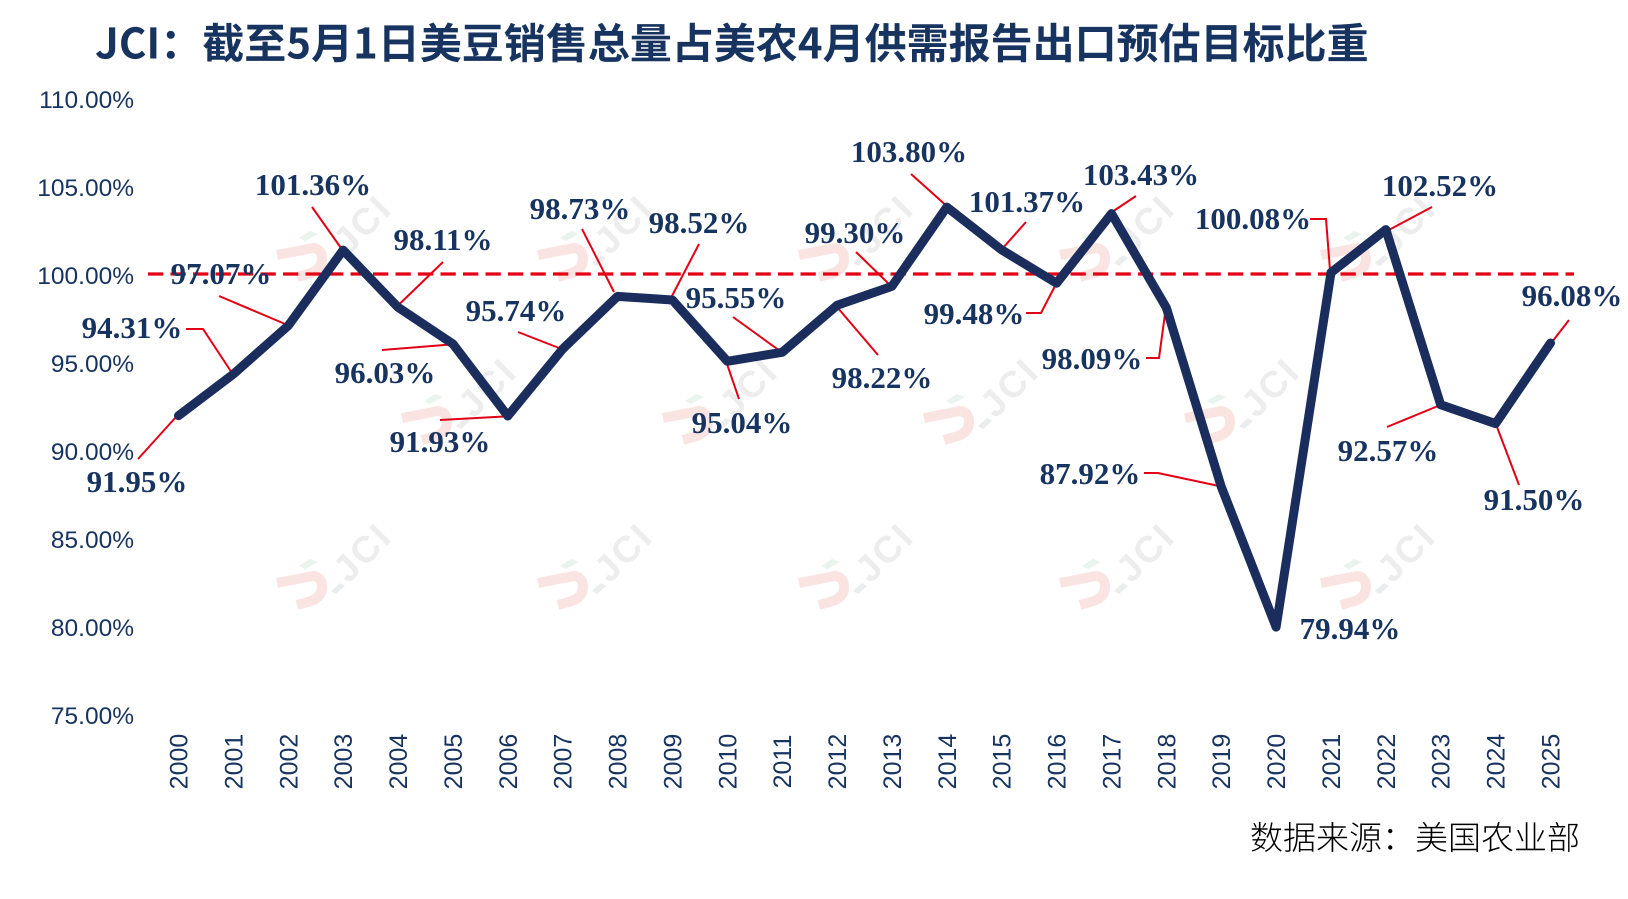 This screenshot has width=1628, height=899. I want to click on svg-text: 2014, so click(948, 762).